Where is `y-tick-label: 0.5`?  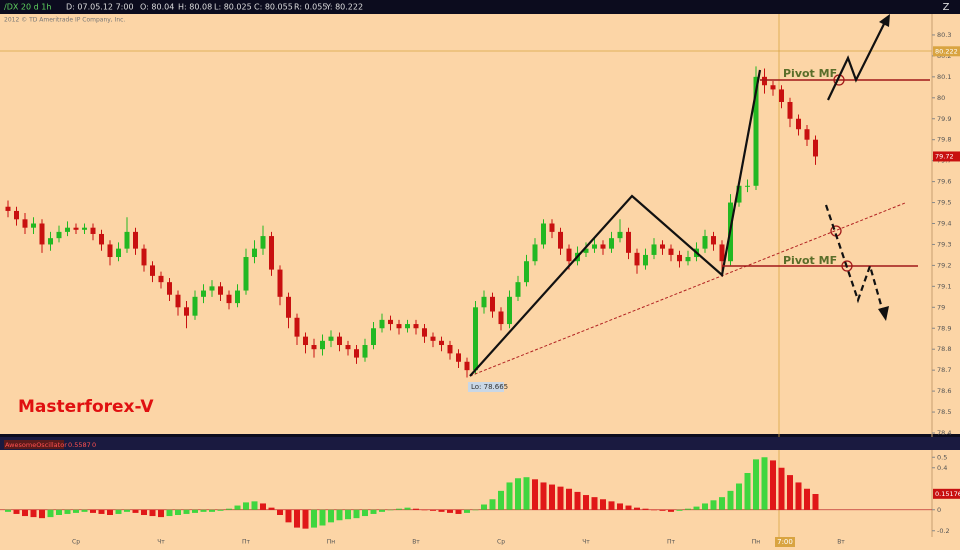
y-tick-label: 0.5 is located at coordinates (942, 457).